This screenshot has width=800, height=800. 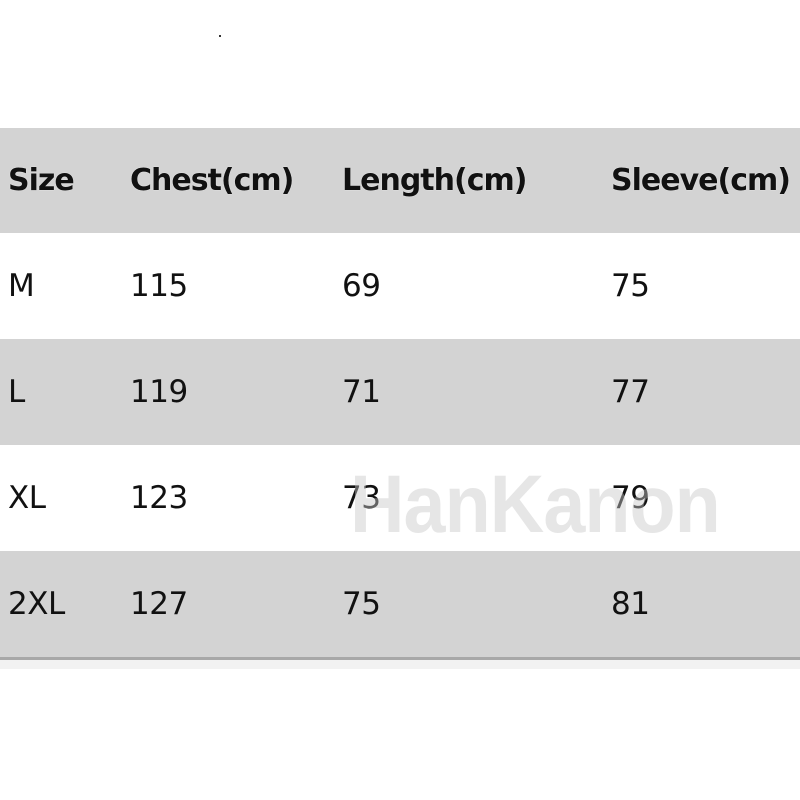 I want to click on header-chest: Chest(cm), so click(x=212, y=180).